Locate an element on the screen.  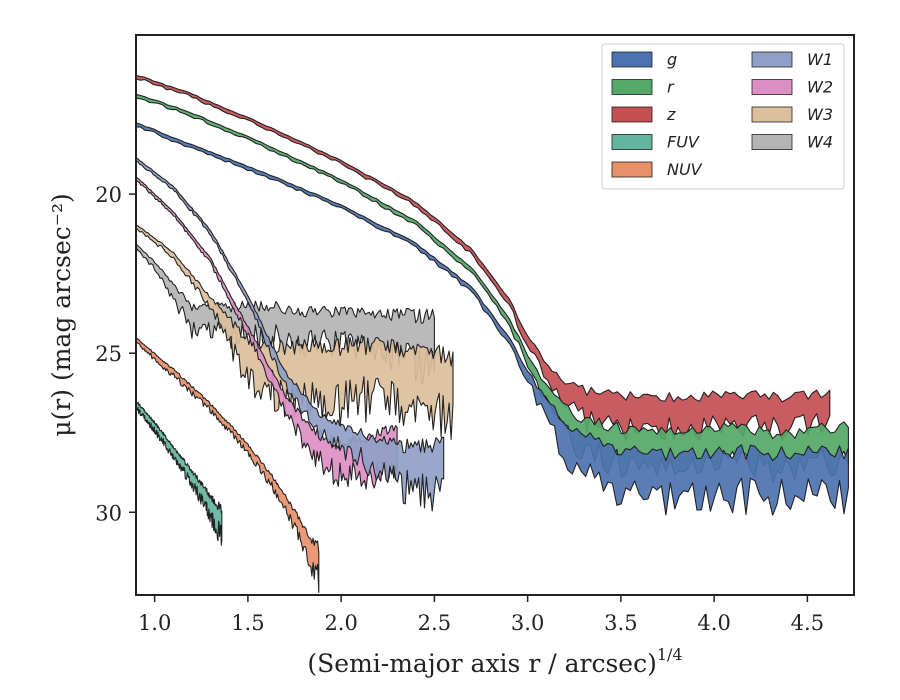
legend-label-W1: W1 is located at coordinates (820, 59).